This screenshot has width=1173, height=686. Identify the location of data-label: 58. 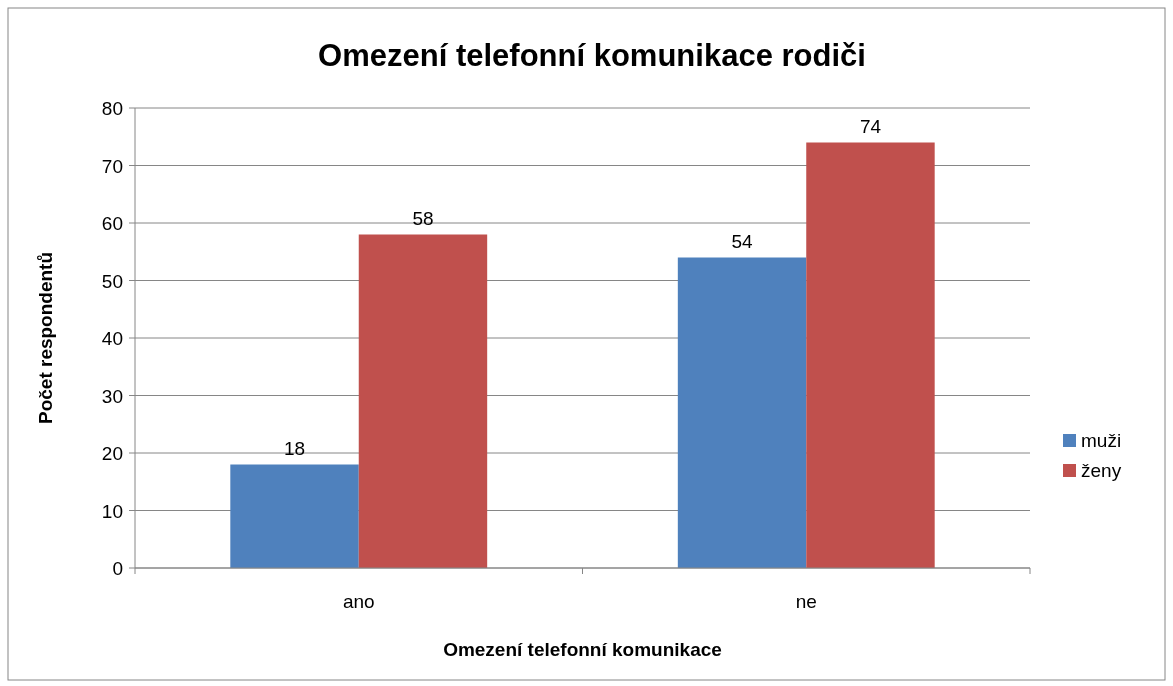
(423, 218).